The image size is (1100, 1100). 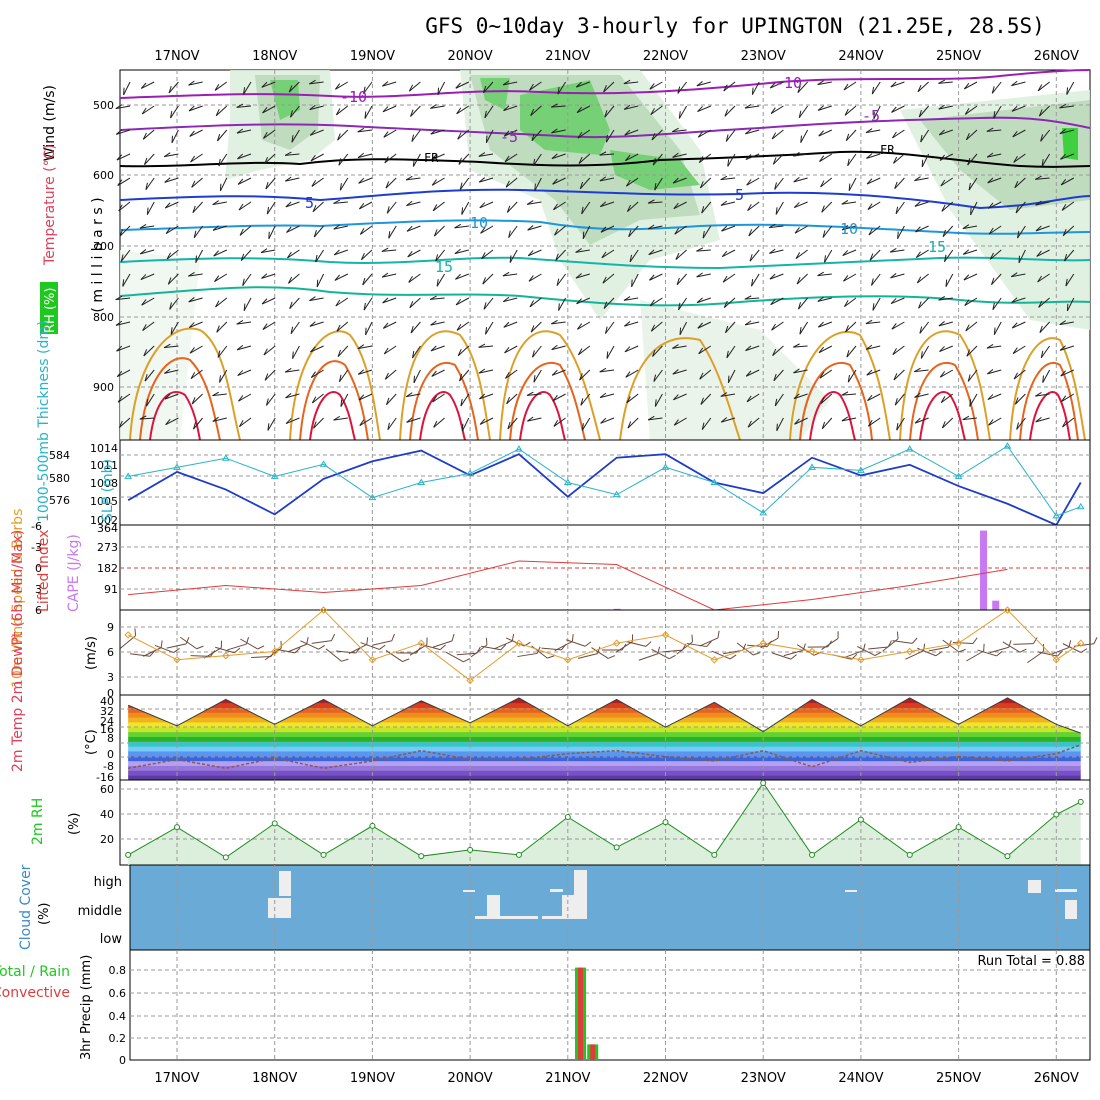 I want to click on label-plus5-b: 5, so click(x=739, y=195).